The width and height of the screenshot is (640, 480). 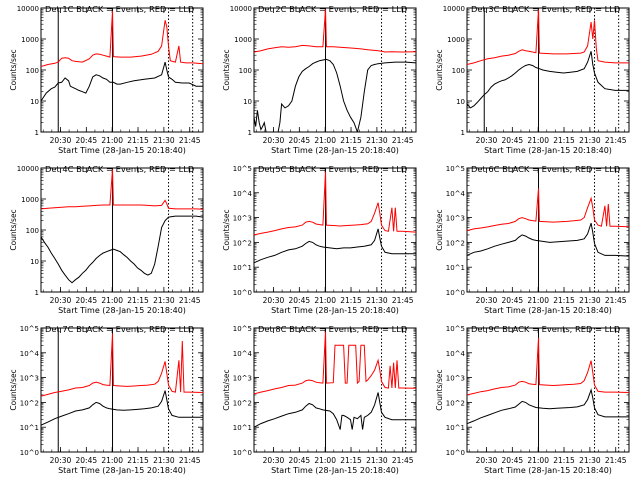 I want to click on chart-title: Det 8C BLACK = Events, RED = LLD, so click(x=332, y=329).